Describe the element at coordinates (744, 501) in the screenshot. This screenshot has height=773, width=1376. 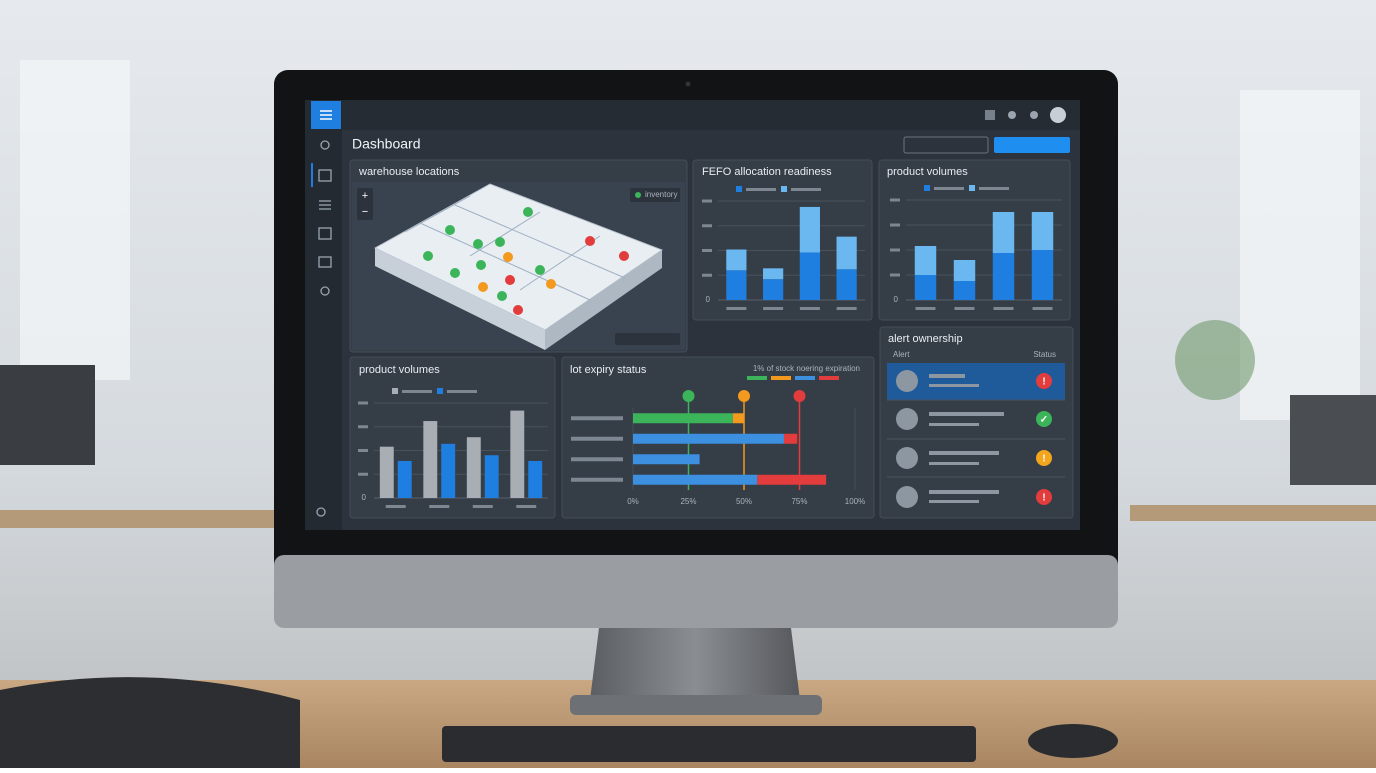
I see `x-tick-label: 50%` at that location.